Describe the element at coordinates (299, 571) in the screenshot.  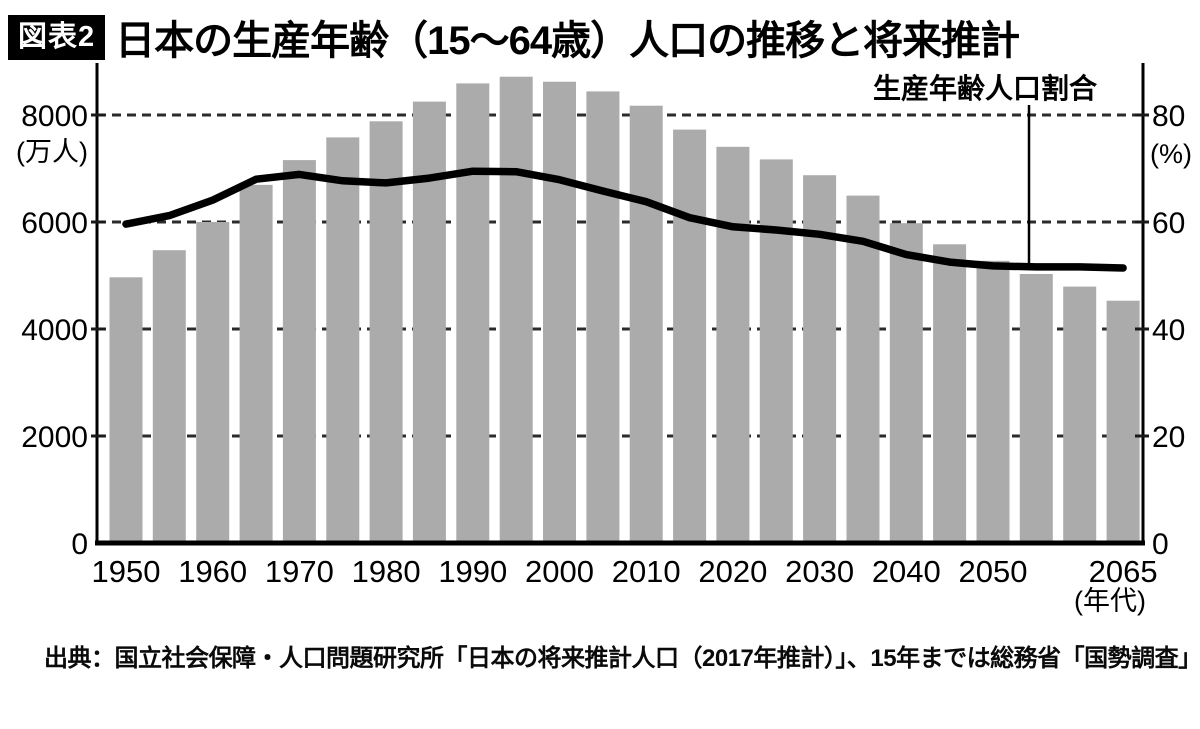
I see `x-tick-label-1970: 1970` at that location.